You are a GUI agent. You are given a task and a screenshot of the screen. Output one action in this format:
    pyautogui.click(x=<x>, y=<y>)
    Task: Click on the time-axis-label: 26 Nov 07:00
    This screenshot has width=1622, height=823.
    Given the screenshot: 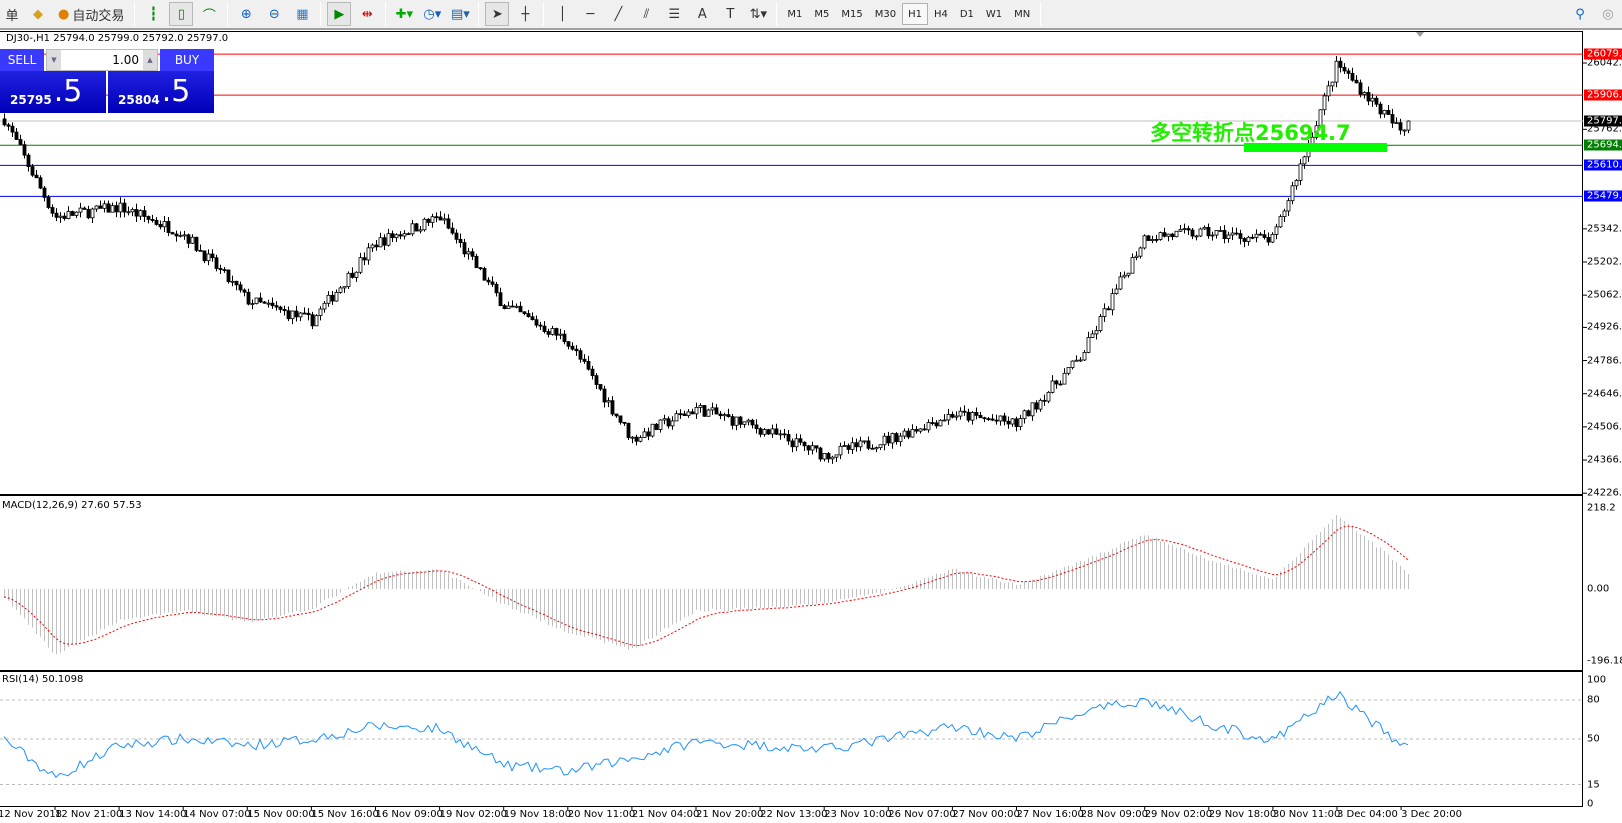 What is the action you would take?
    pyautogui.click(x=922, y=814)
    